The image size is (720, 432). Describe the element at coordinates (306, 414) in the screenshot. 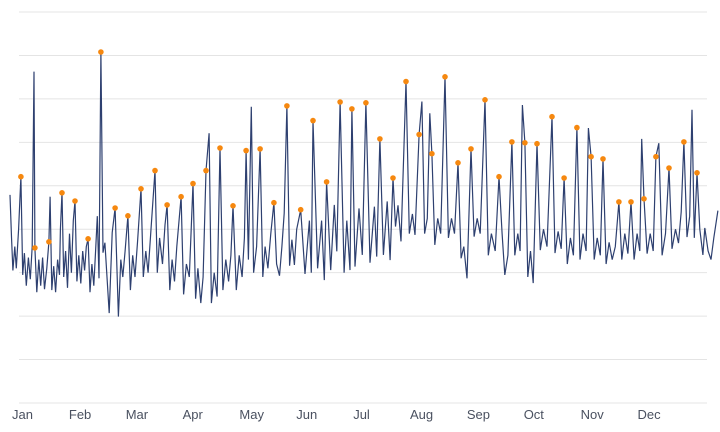

I see `x-axis-label-jun: Jun` at that location.